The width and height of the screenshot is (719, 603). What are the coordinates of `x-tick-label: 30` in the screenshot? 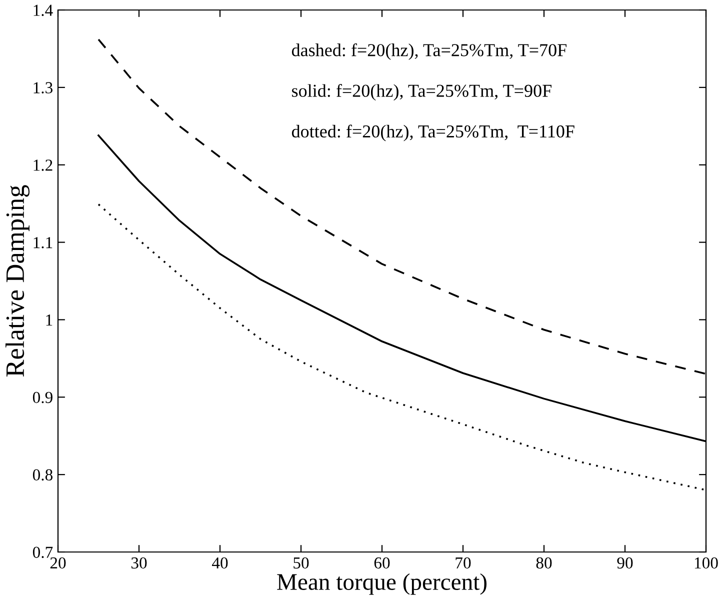 It's located at (139, 563).